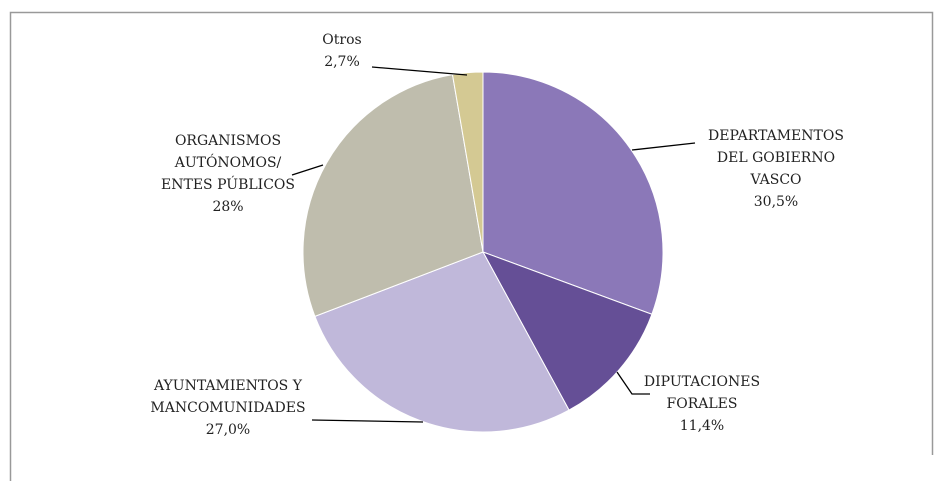  Describe the element at coordinates (228, 184) in the screenshot. I see `label-line: ENTES PÚBLICOS` at that location.